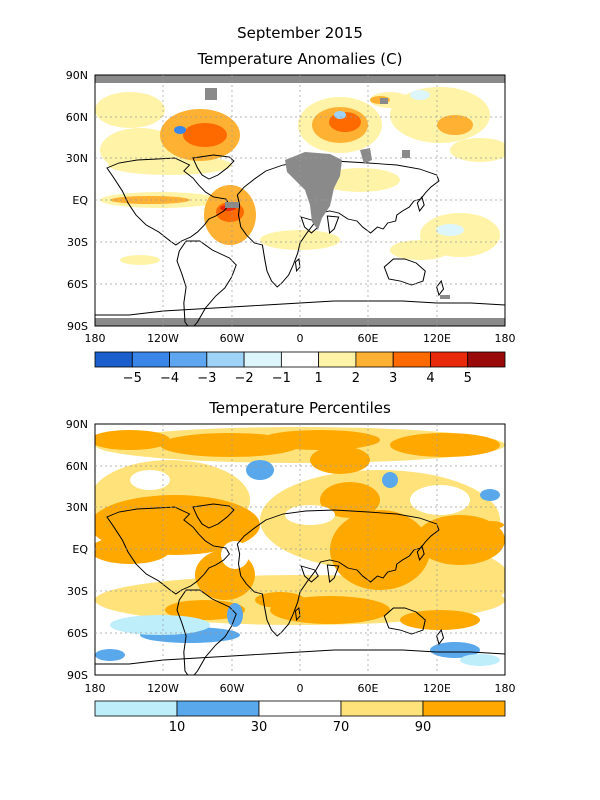 This screenshot has height=800, width=600. I want to click on panel2-lat-label: 30N, so click(77, 507).